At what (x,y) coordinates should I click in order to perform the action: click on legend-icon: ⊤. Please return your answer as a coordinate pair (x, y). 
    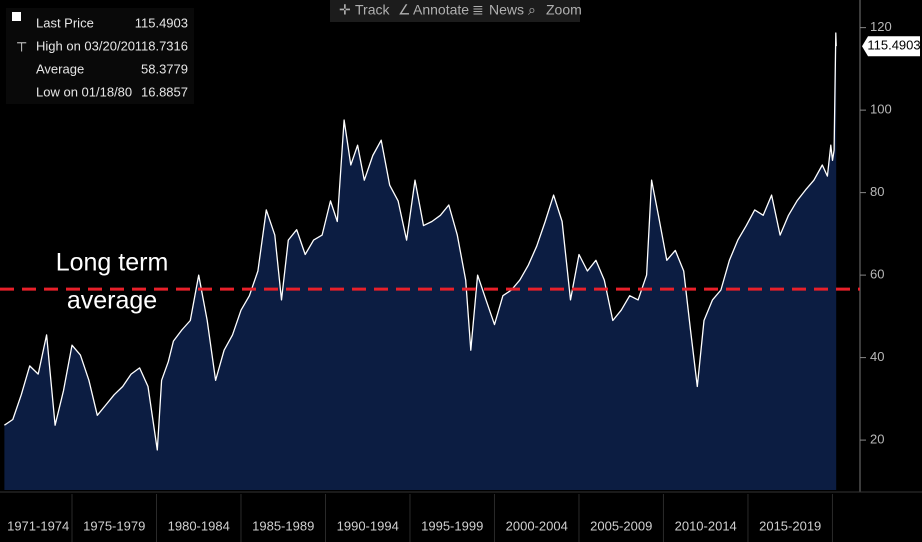
    Looking at the image, I should click on (21, 46).